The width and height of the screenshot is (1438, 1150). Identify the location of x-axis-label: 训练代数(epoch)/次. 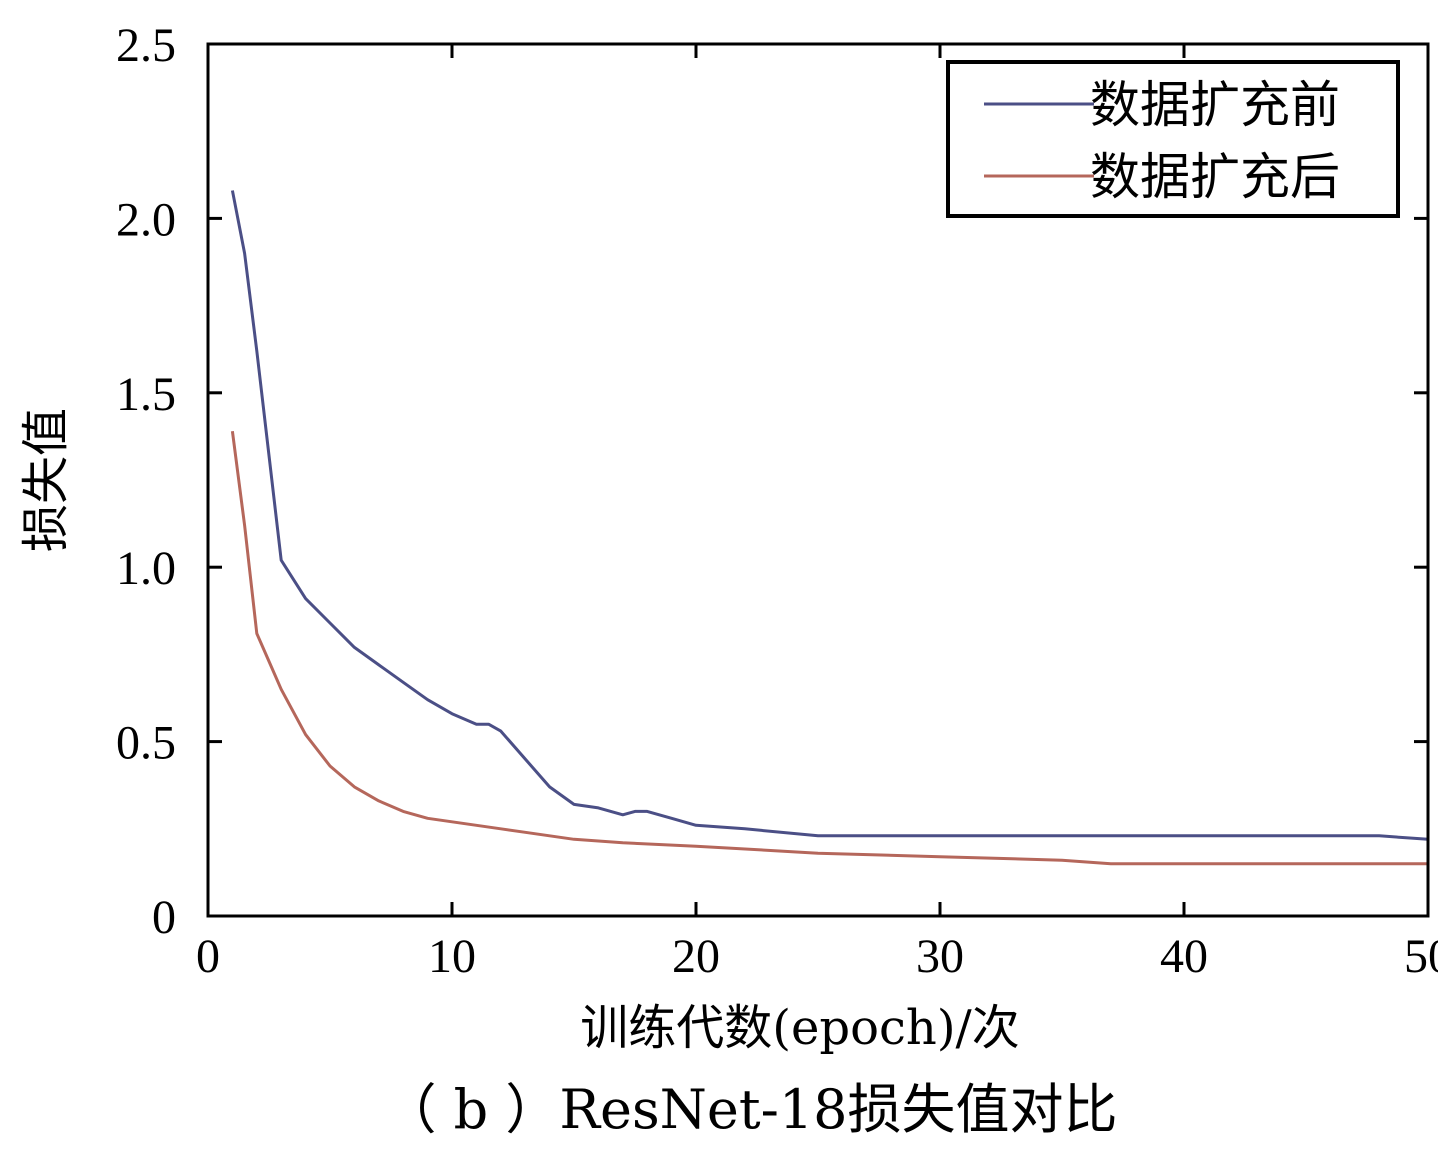
(799, 1028).